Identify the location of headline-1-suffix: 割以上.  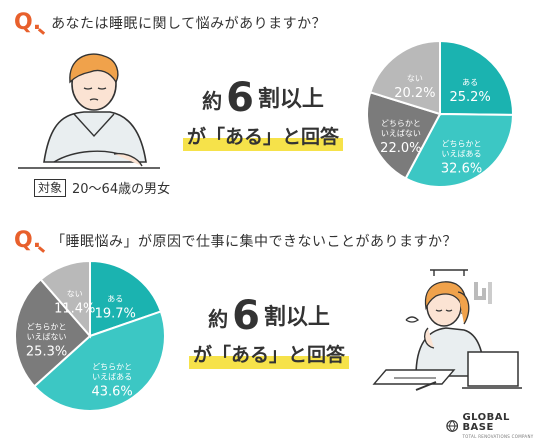
(290, 99).